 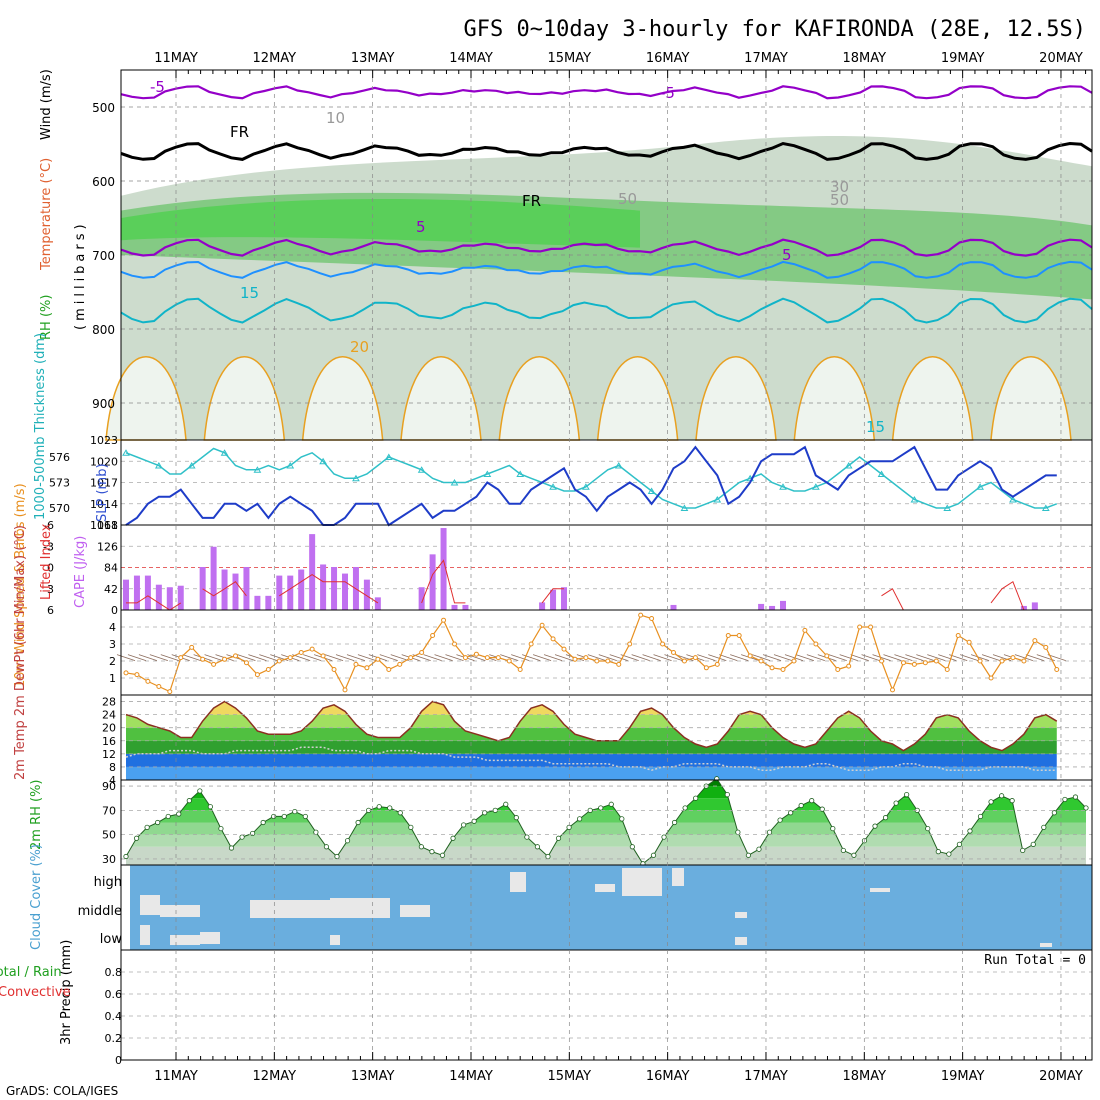 What do you see at coordinates (575, 585) in the screenshot?
I see `lifted-index-line` at bounding box center [575, 585].